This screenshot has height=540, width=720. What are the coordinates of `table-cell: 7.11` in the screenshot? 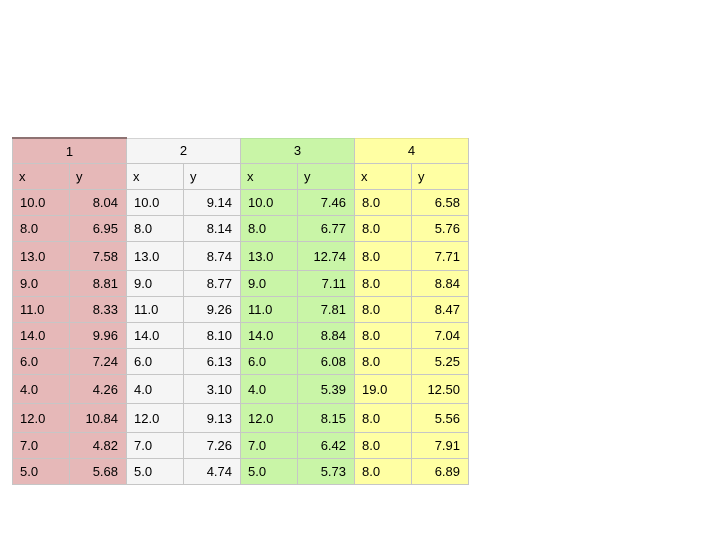 It's located at (326, 283).